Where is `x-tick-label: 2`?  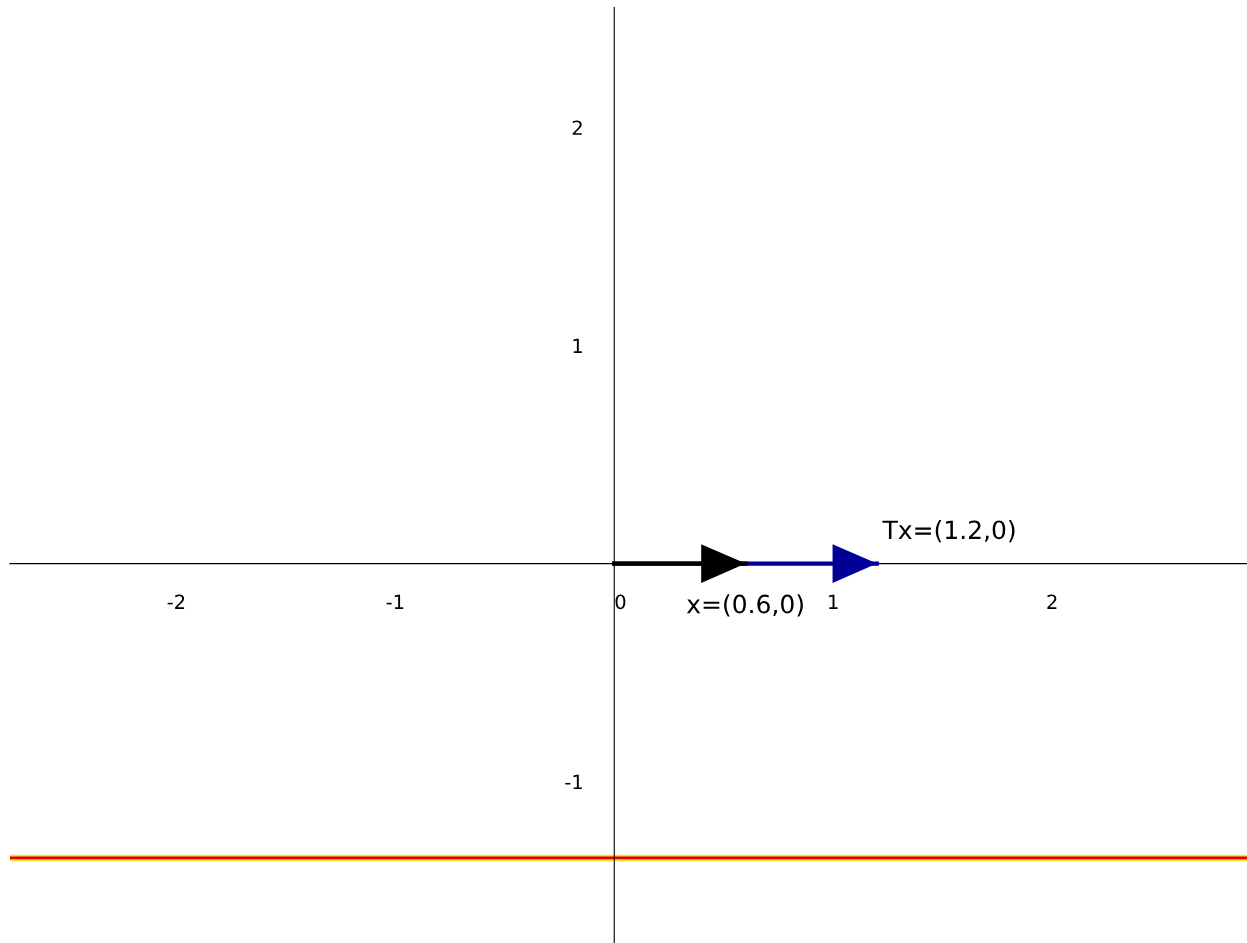 x-tick-label: 2 is located at coordinates (1052, 601).